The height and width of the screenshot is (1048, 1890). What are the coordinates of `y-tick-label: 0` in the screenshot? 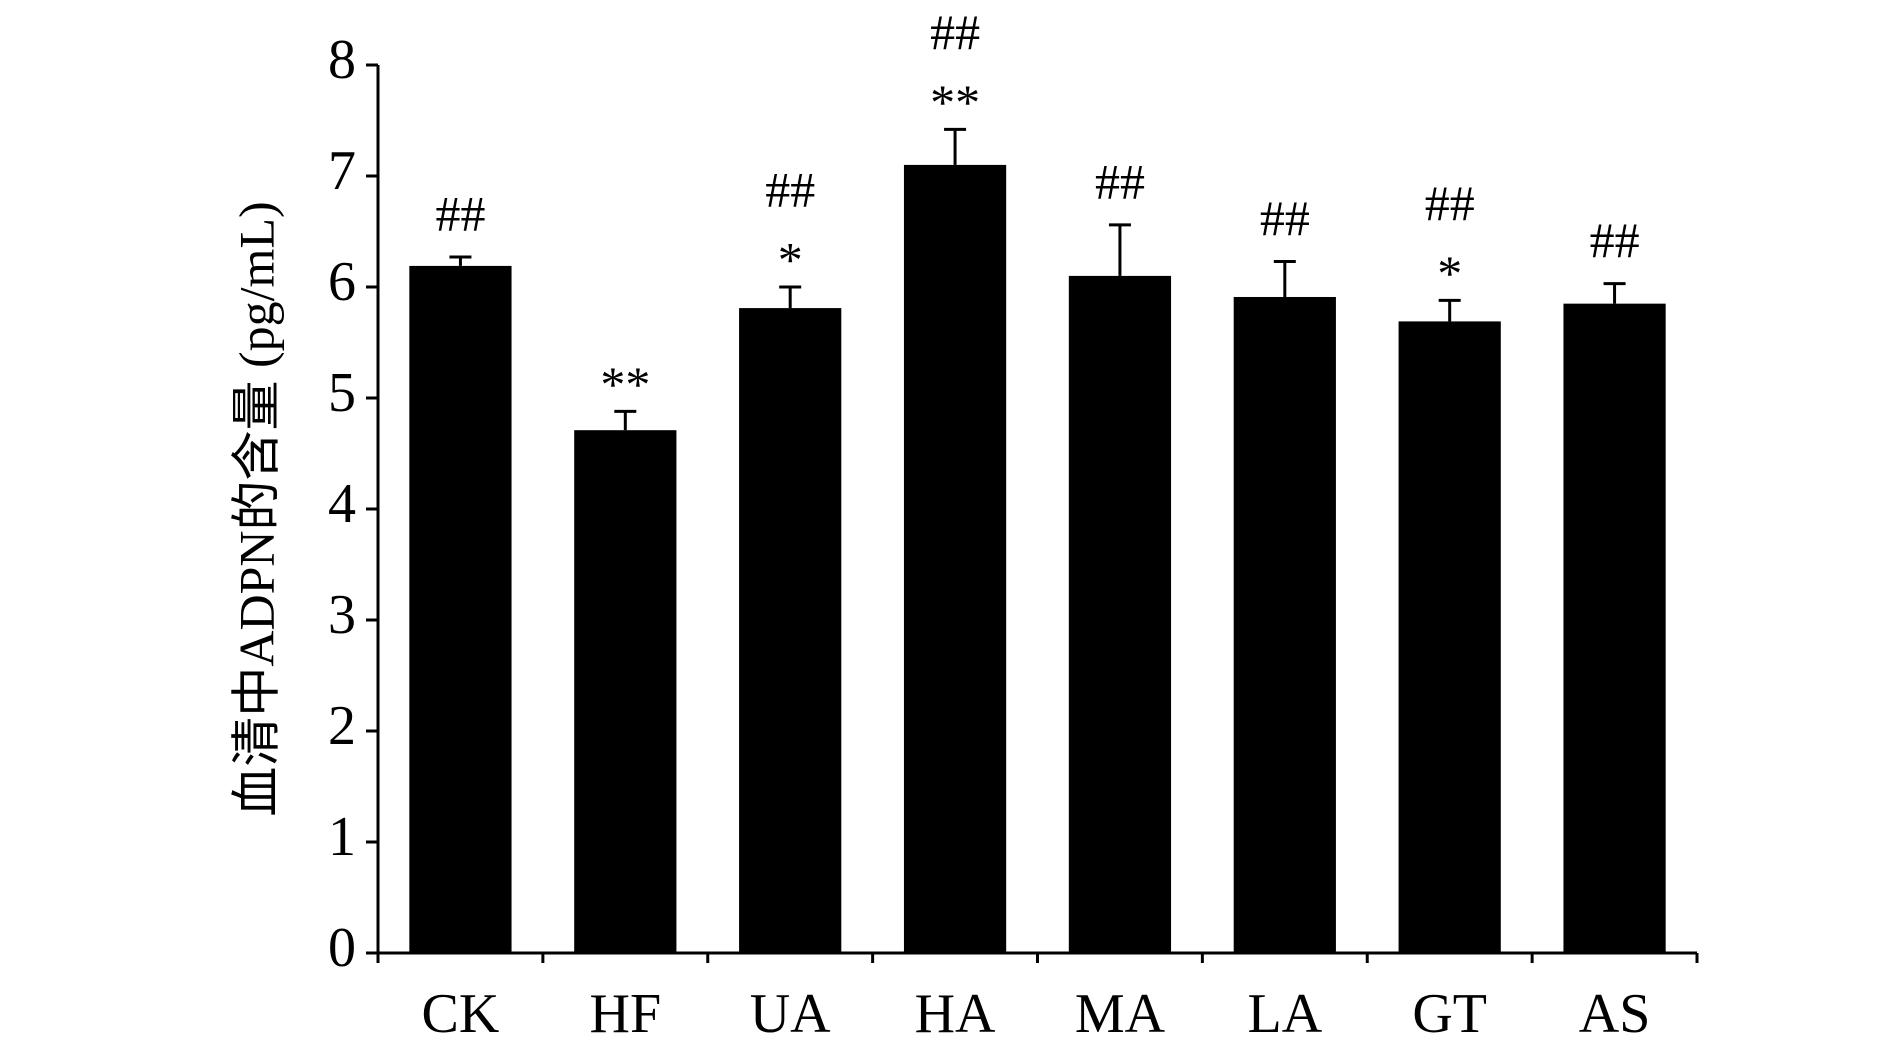 It's located at (342, 948).